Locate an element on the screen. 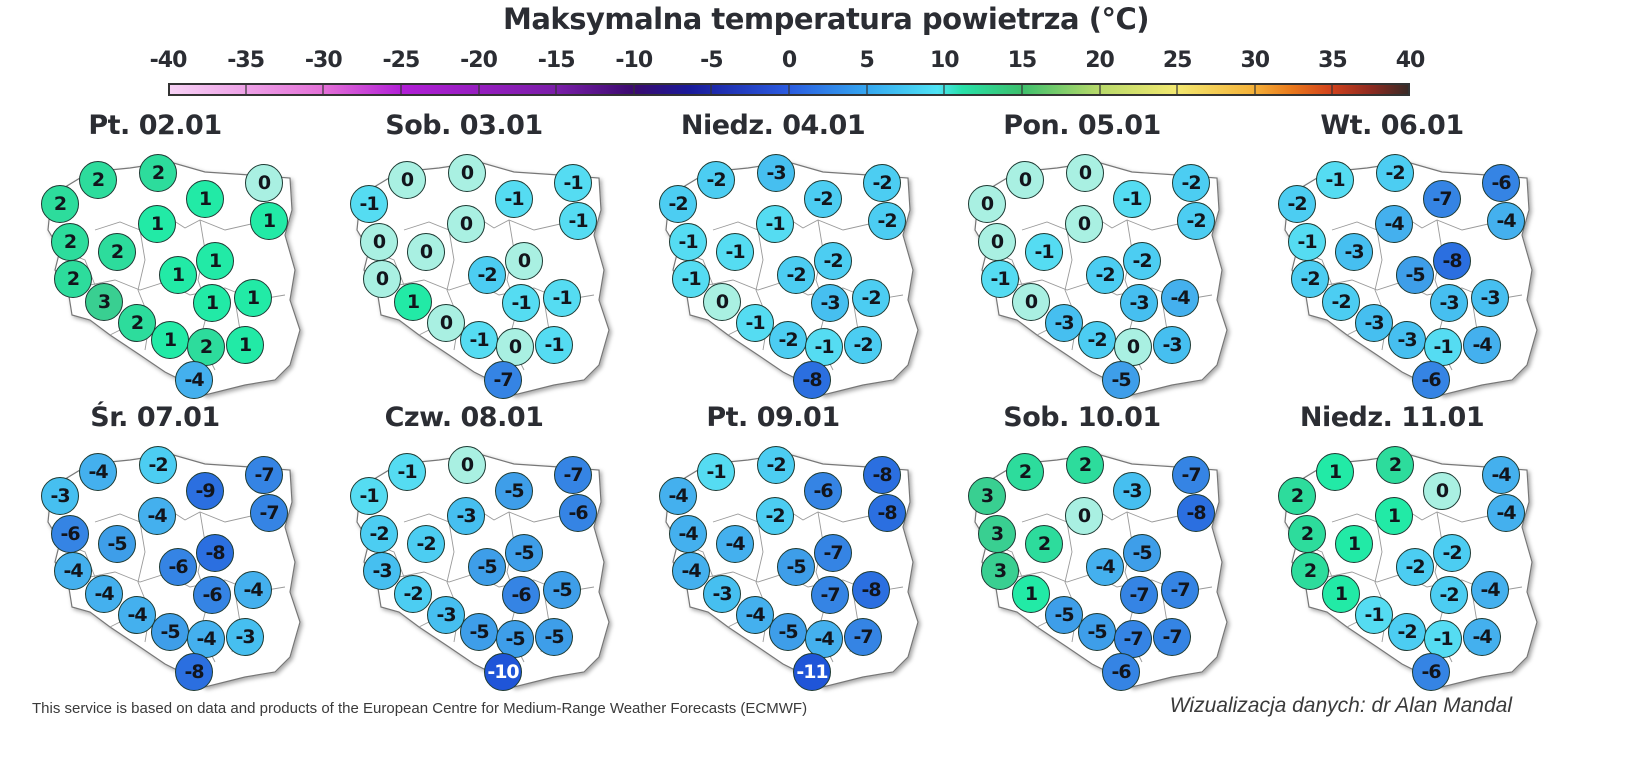  colorbar-tick-label: -40 is located at coordinates (168, 60).